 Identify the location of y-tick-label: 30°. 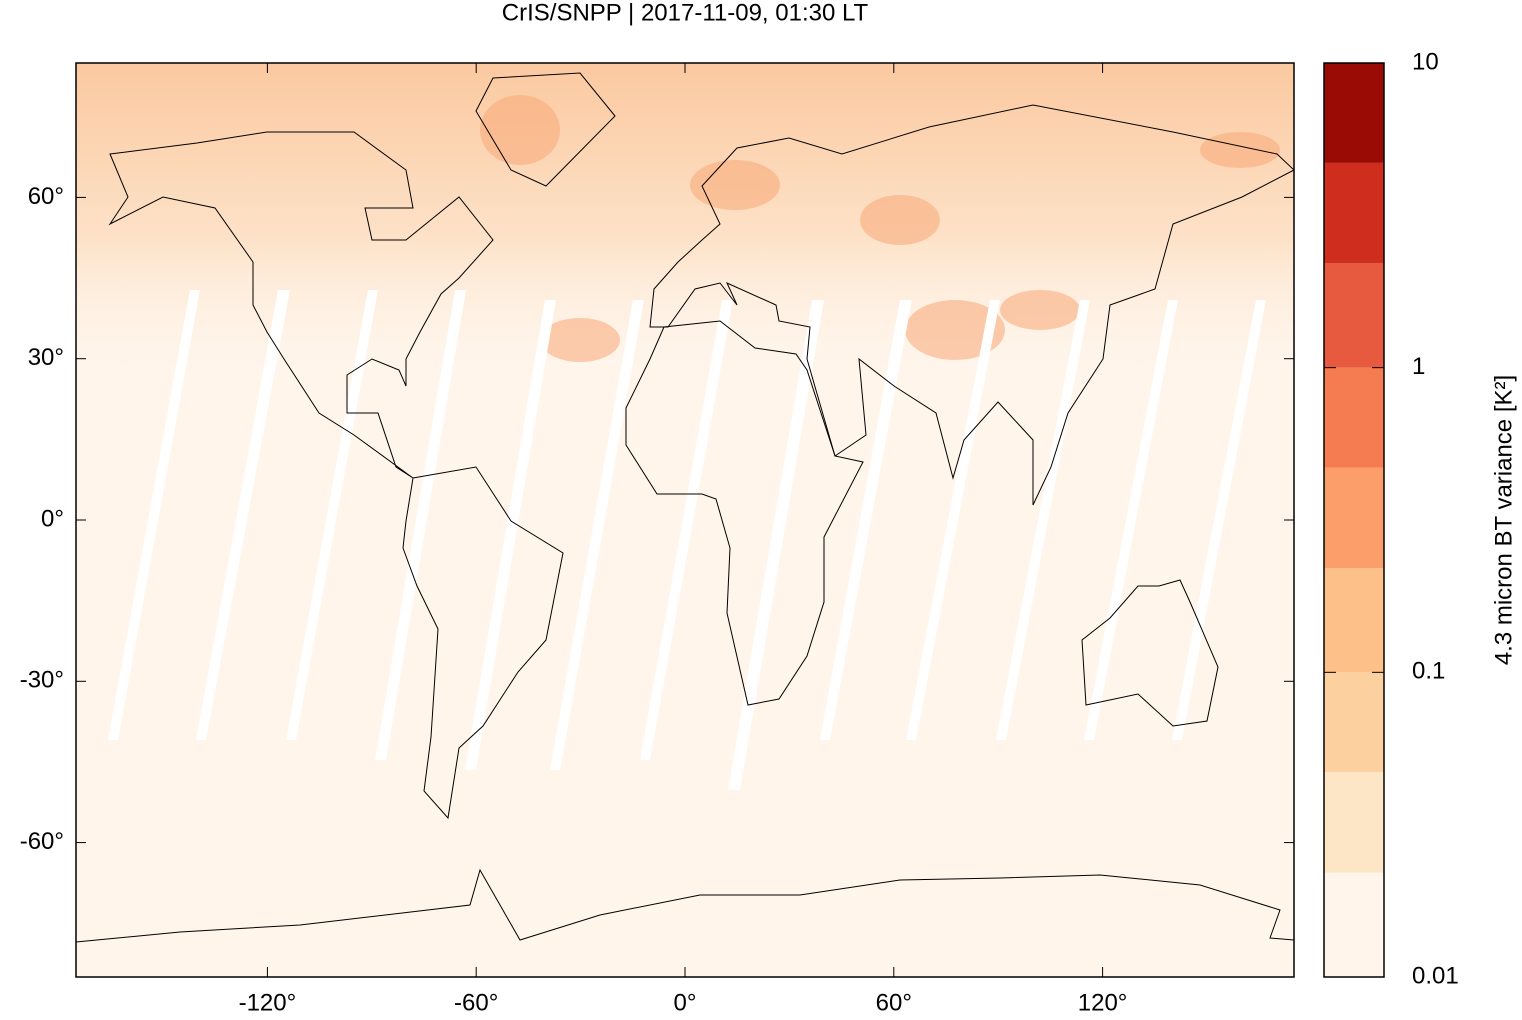
(46, 357).